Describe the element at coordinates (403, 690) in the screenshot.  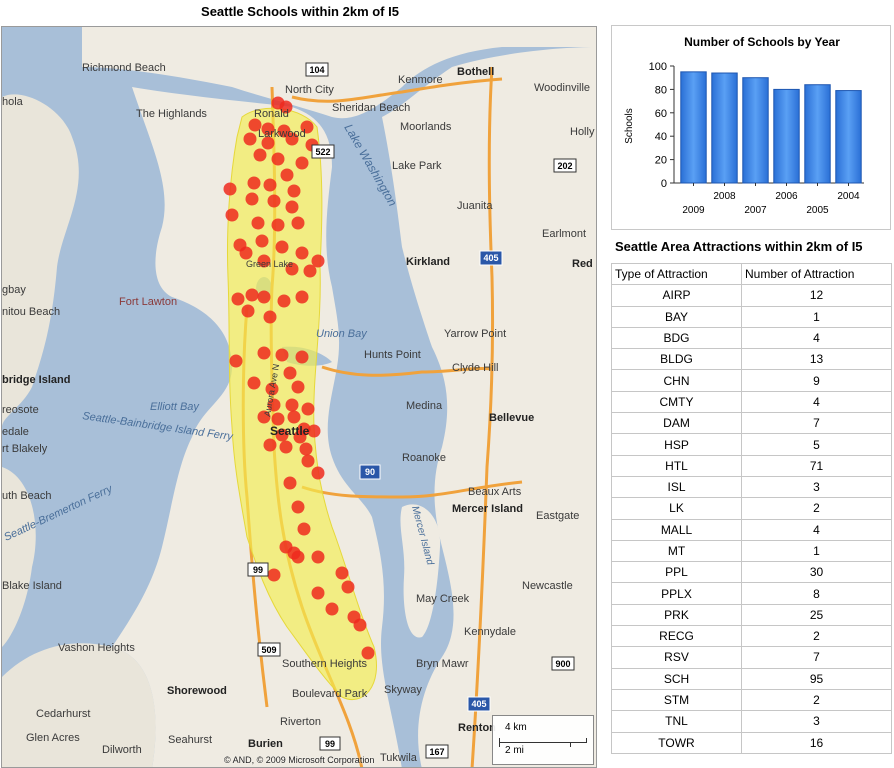
I see `label-skyway: Skyway` at that location.